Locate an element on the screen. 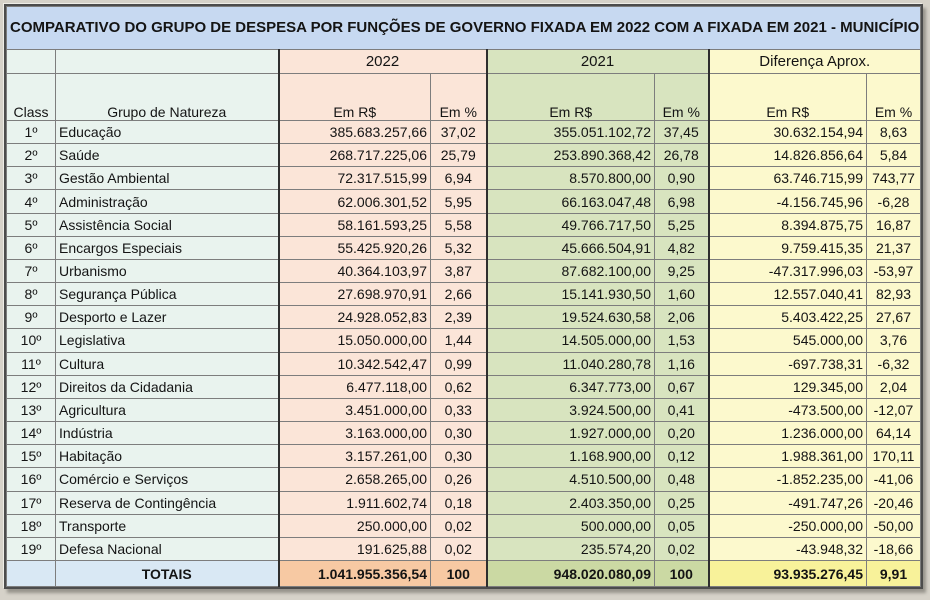 This screenshot has height=600, width=930. row-class-rank: 9º is located at coordinates (31, 317).